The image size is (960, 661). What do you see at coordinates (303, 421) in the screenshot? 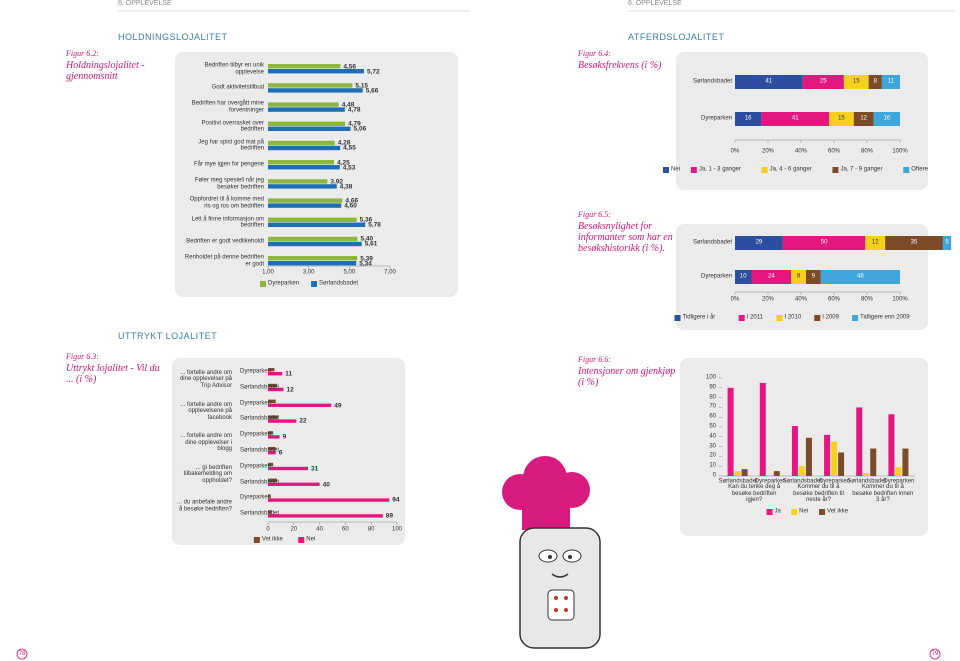
I see `value-label: 22` at bounding box center [303, 421].